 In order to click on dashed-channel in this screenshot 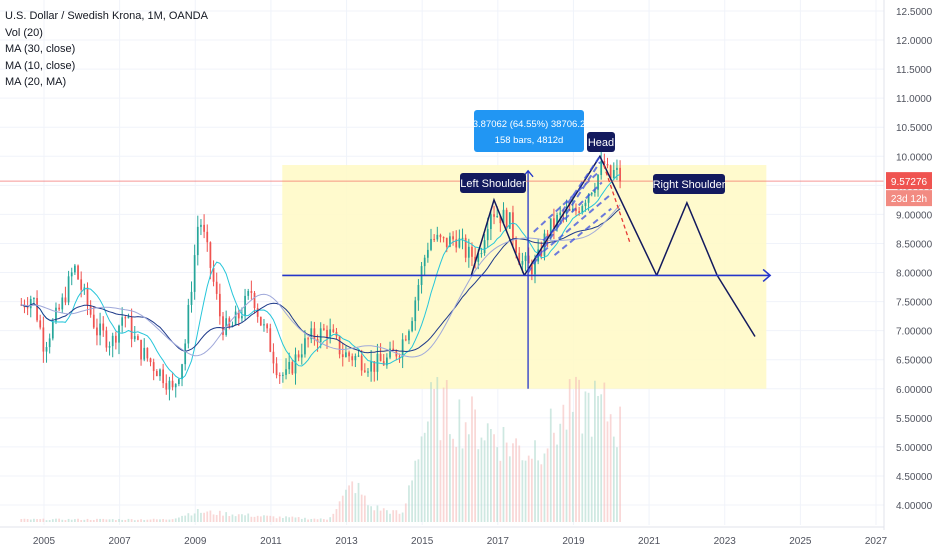, I will do `click(582, 231)`.